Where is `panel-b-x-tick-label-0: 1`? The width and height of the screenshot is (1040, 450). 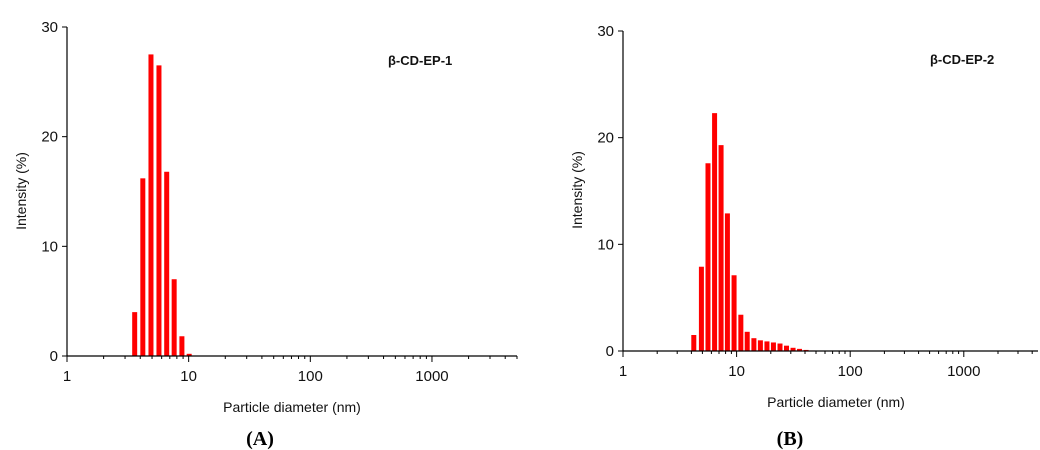
panel-b-x-tick-label-0: 1 is located at coordinates (623, 371).